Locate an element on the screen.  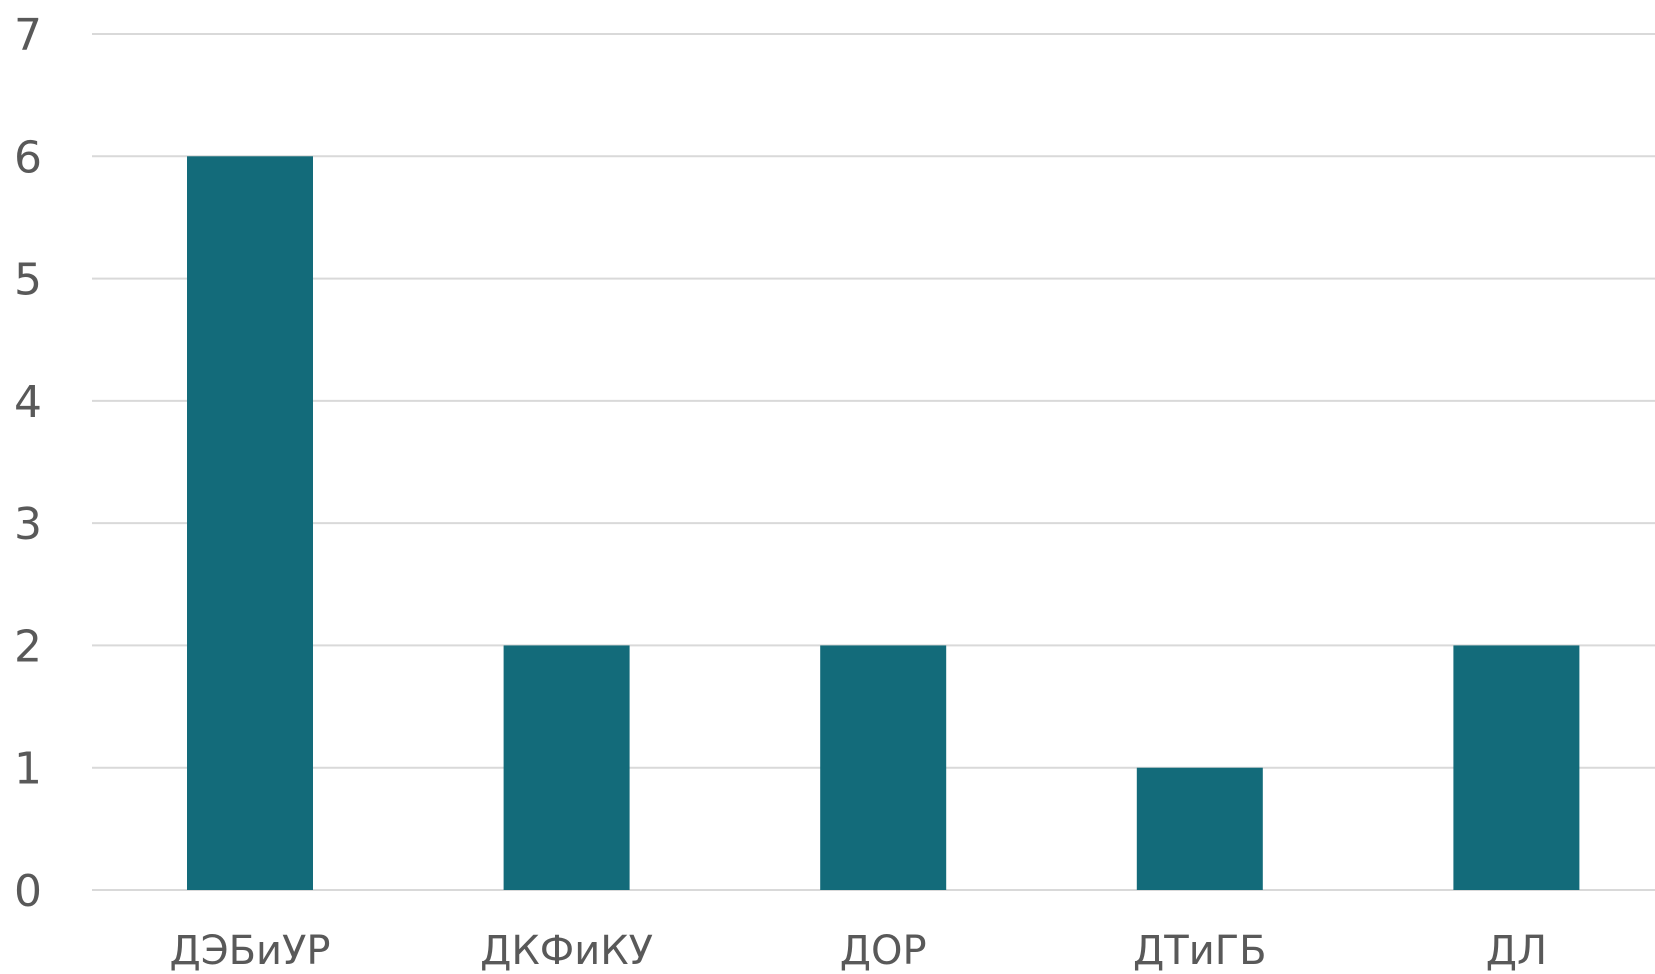
x-axis-labels: ДЭБиУР ДКФиКУ ДОР ДТиГБ ДЛ is located at coordinates (858, 951).